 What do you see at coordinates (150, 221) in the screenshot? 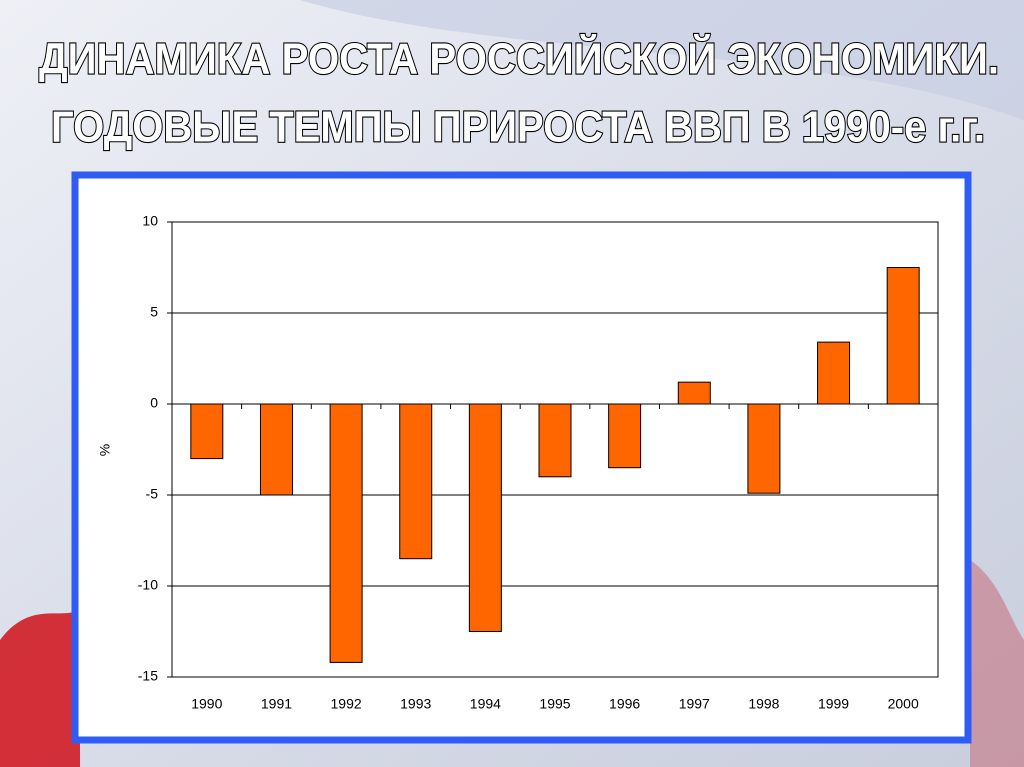
I see `y-tick-label: 10` at bounding box center [150, 221].